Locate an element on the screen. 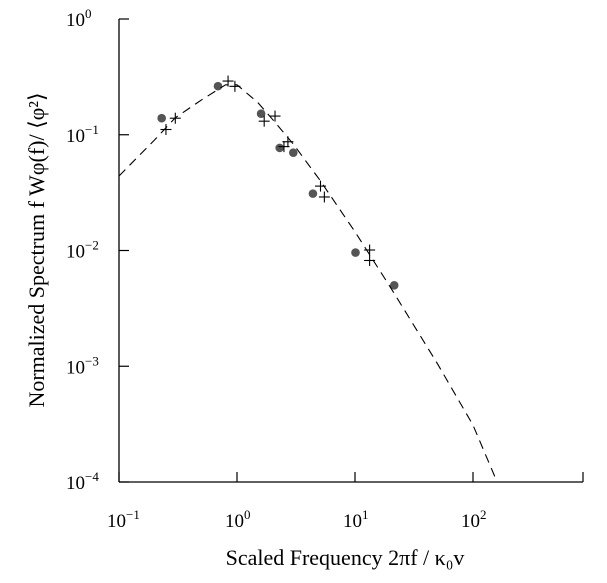 The height and width of the screenshot is (583, 607). y-tick-label: 10⁻¹ is located at coordinates (82, 134).